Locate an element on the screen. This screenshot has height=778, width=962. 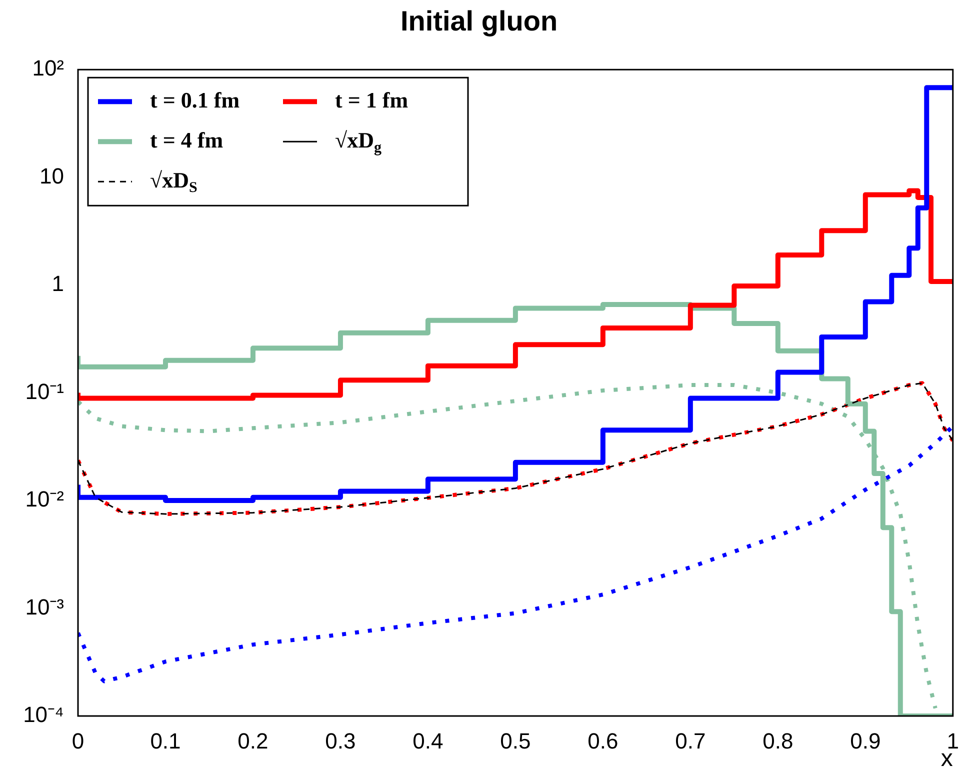
x-tick-label: 0.9 is located at coordinates (865, 741).